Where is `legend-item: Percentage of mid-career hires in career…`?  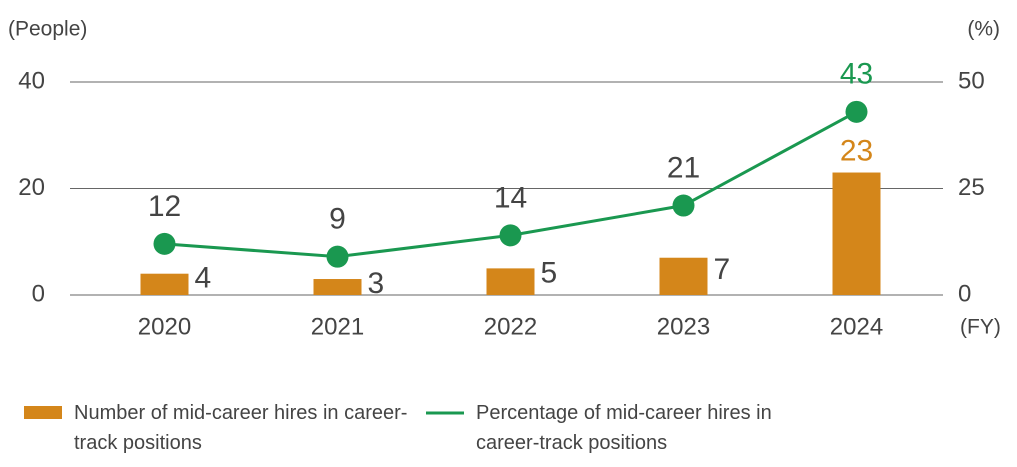 legend-item: Percentage of mid-career hires in career… is located at coordinates (621, 428).